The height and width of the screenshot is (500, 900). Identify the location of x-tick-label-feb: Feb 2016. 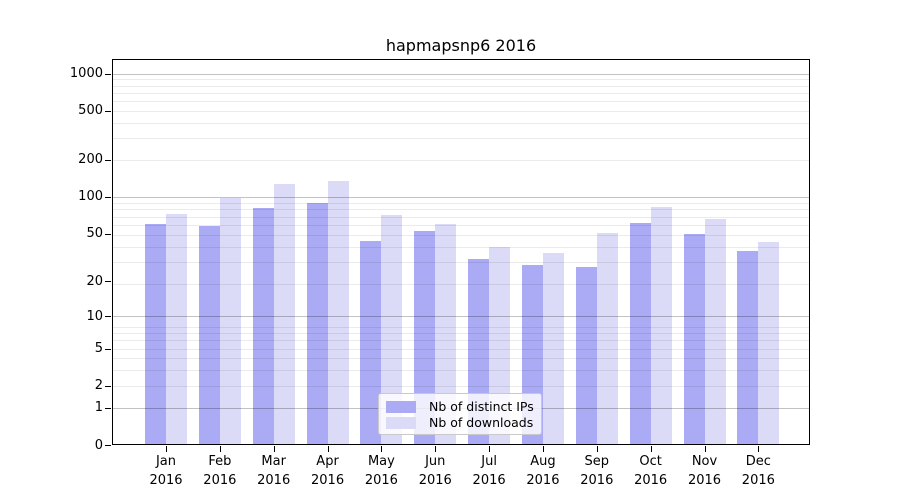
(220, 471).